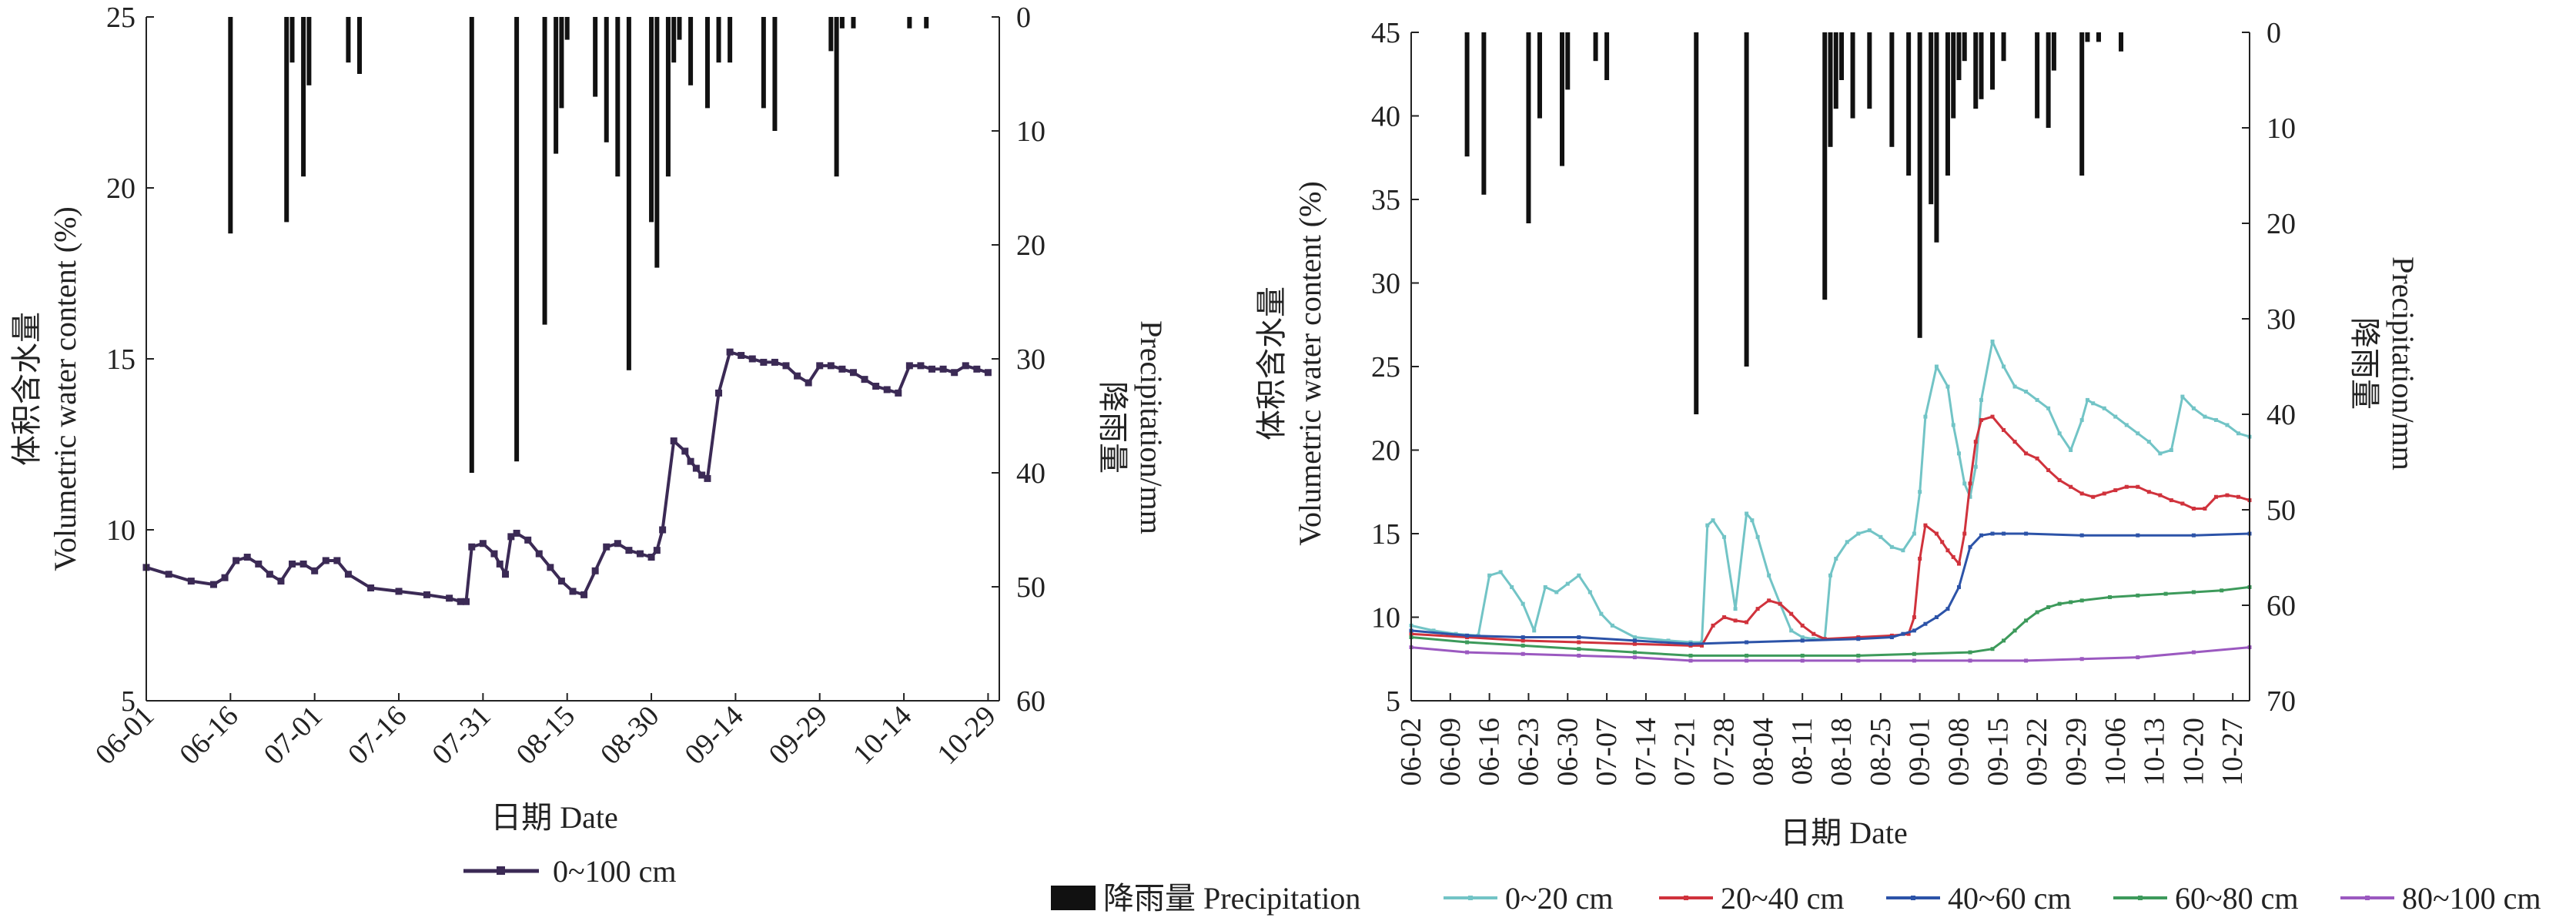  Describe the element at coordinates (2115, 752) in the screenshot. I see `x-tick-label: 10-06` at that location.